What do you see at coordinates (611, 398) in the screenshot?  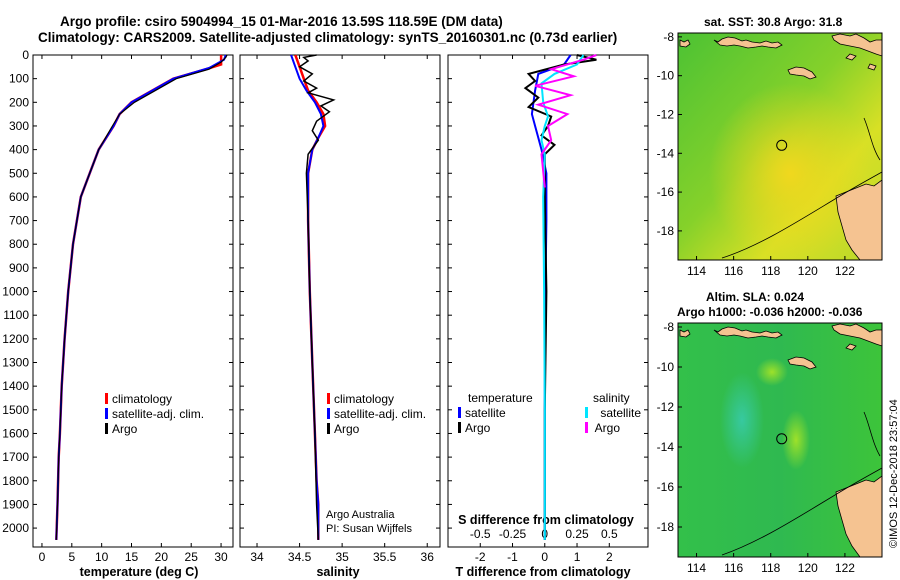 I see `diff-legend-right-title: salinity` at bounding box center [611, 398].